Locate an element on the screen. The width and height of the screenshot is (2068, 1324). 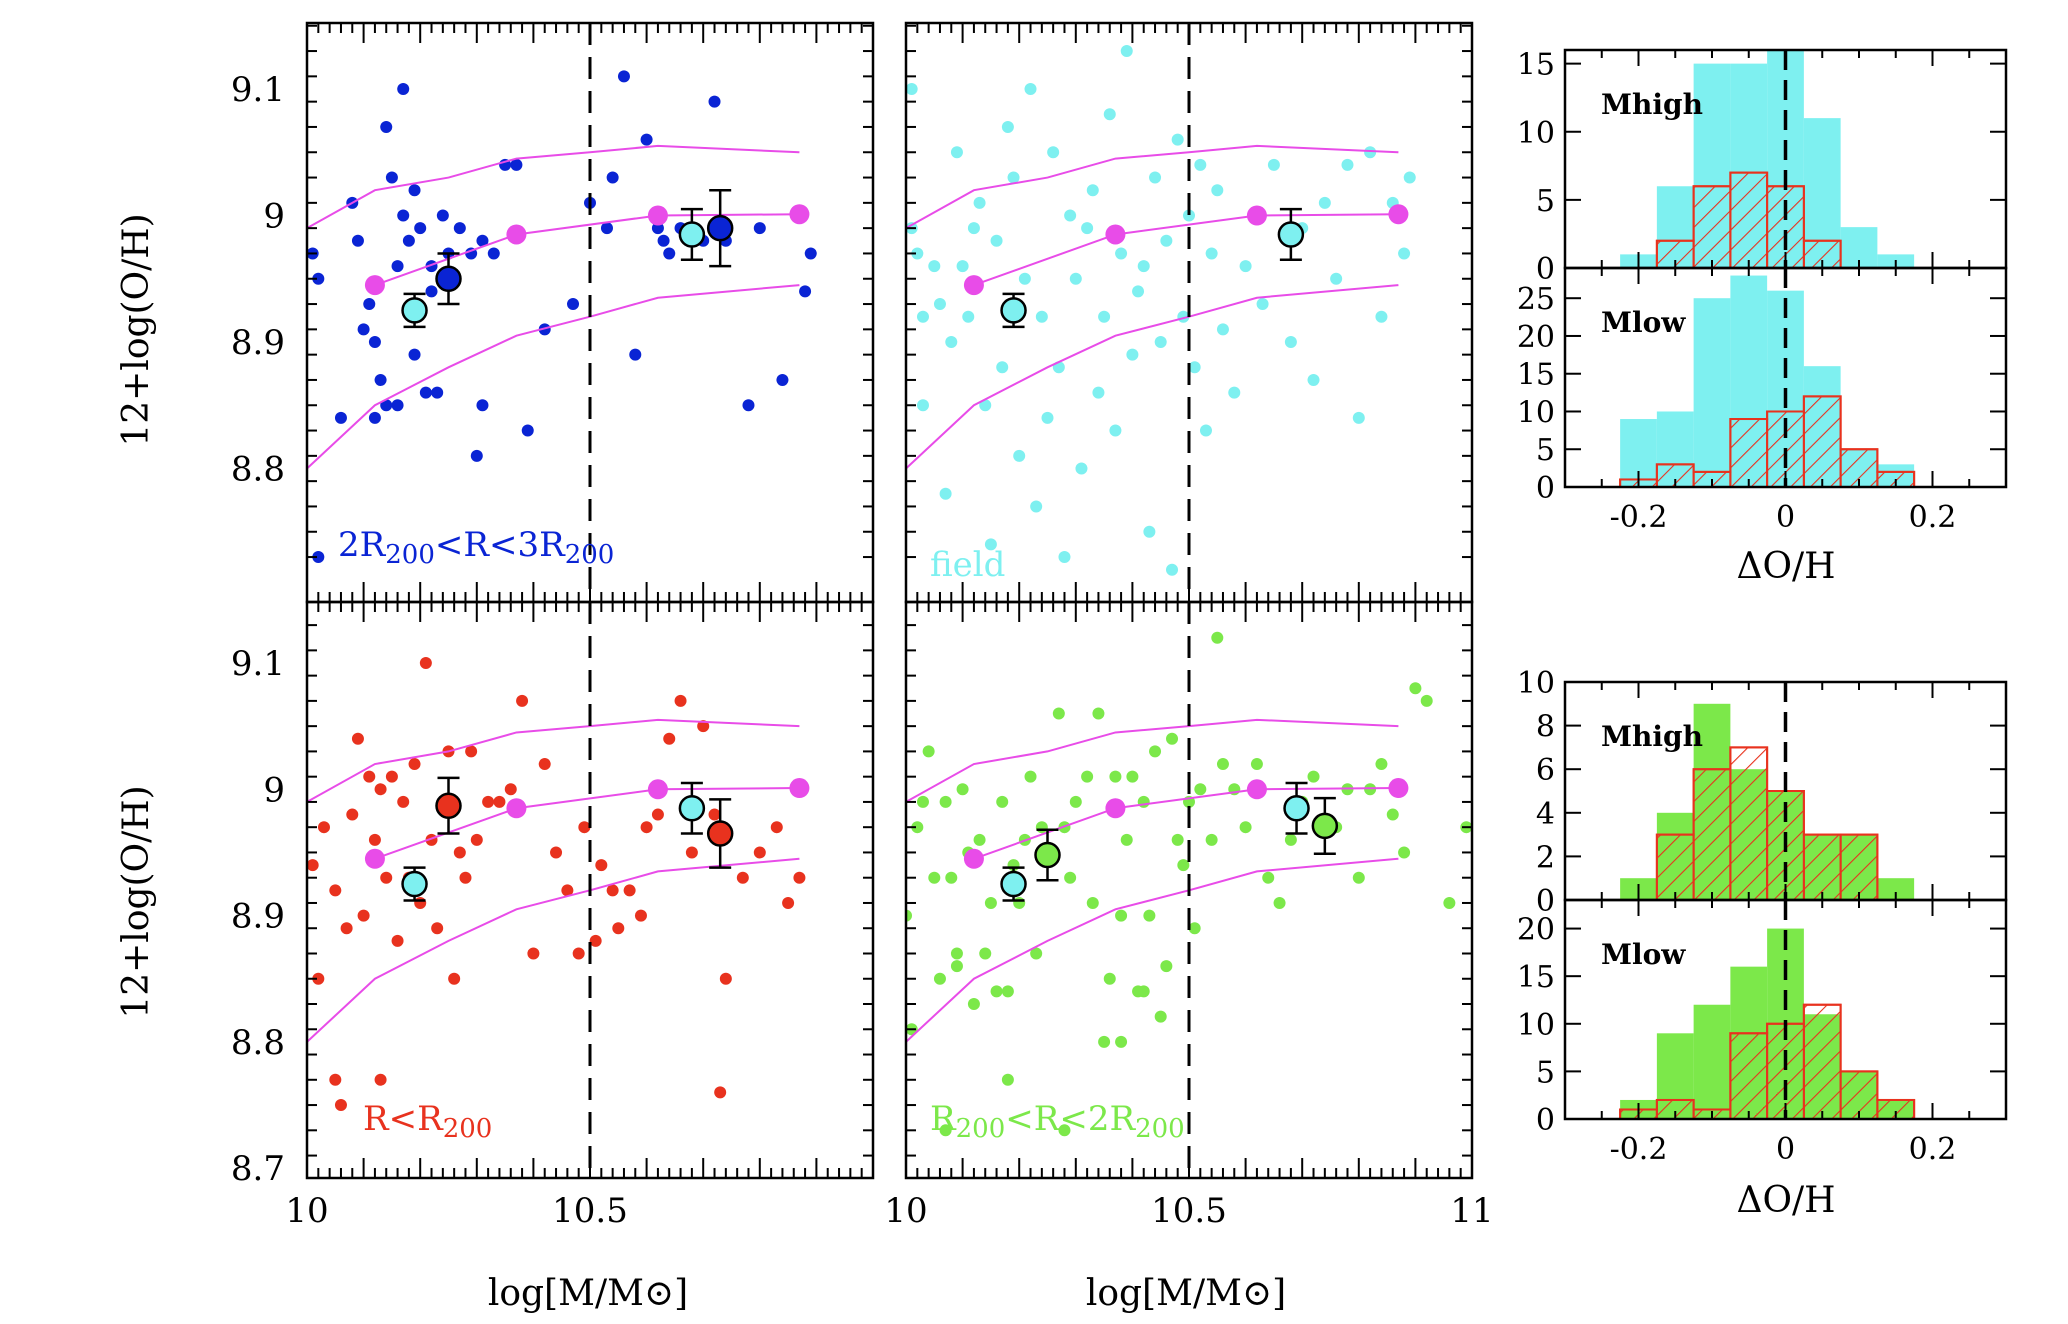
ylabel-bottom: 12+log(O/H) is located at coordinates (136, 901).